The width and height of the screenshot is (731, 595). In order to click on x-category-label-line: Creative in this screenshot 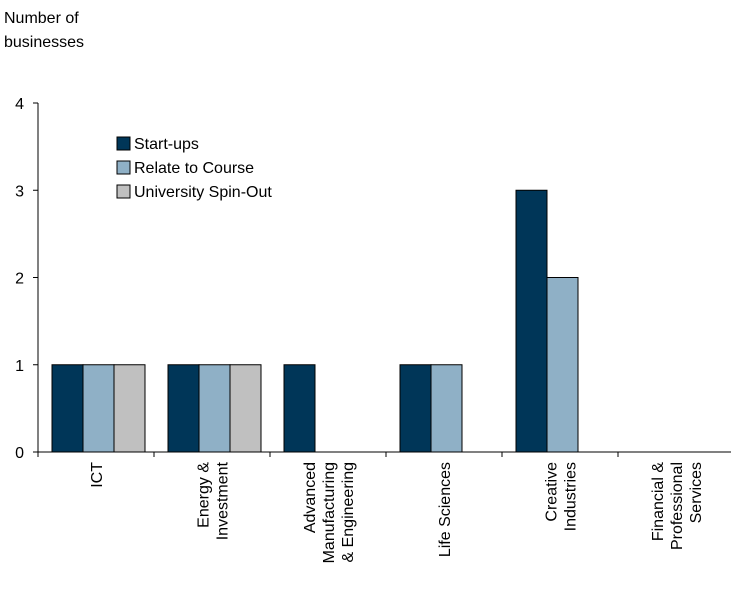, I will do `click(552, 492)`.